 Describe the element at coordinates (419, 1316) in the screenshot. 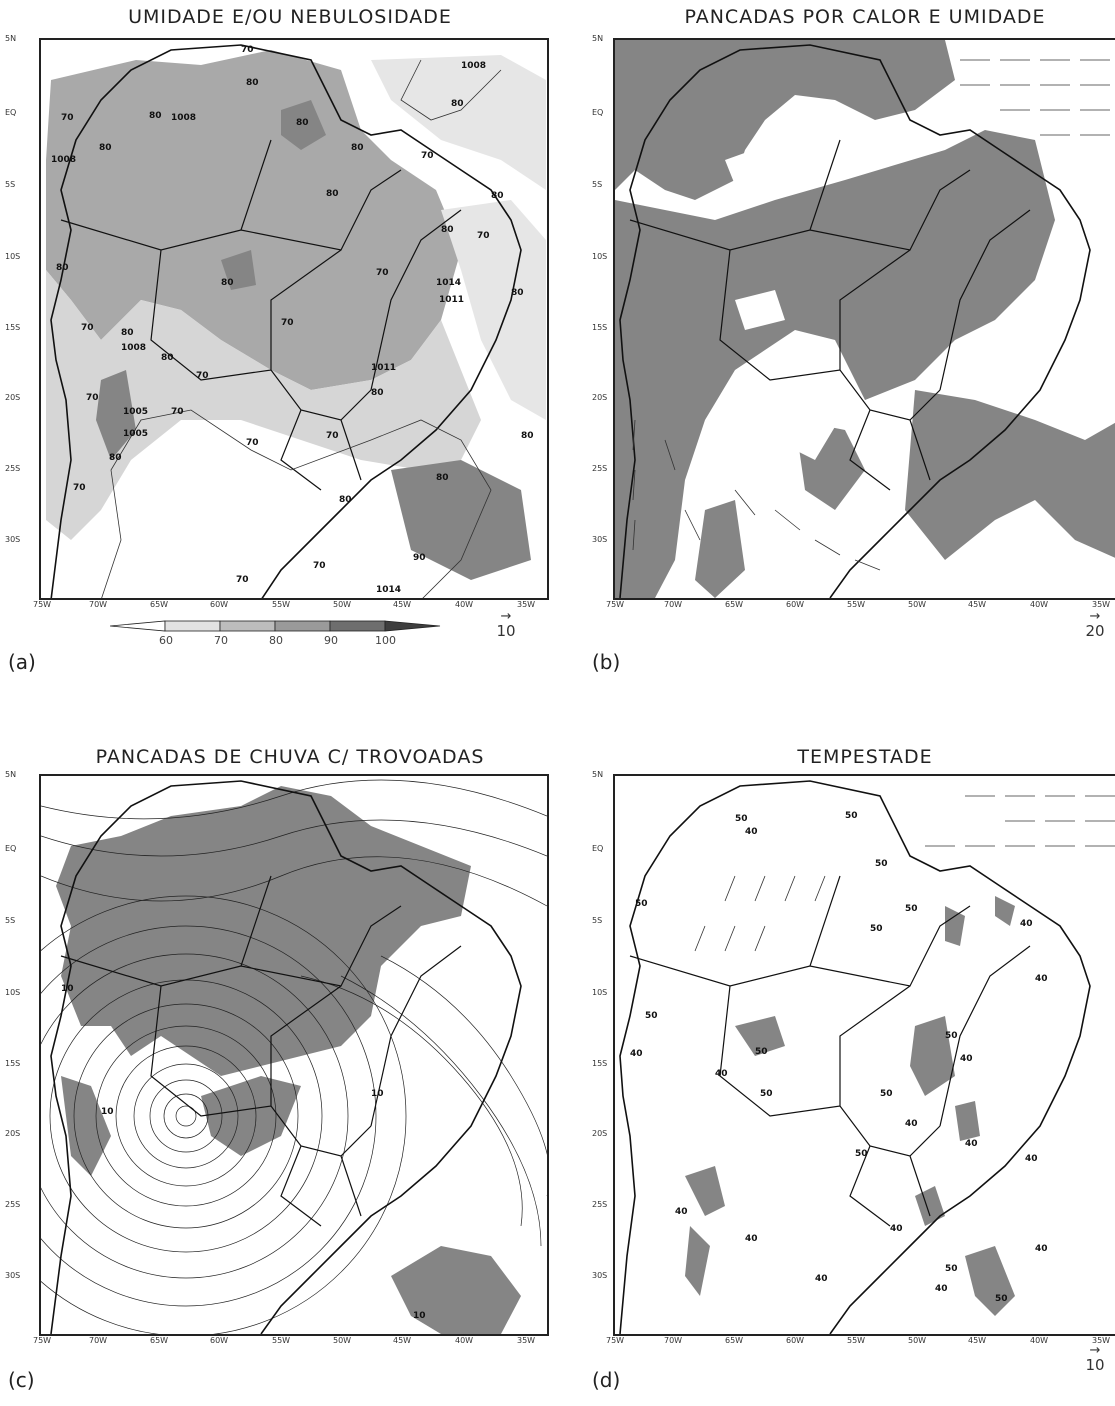

I see `contour-label: 10` at that location.